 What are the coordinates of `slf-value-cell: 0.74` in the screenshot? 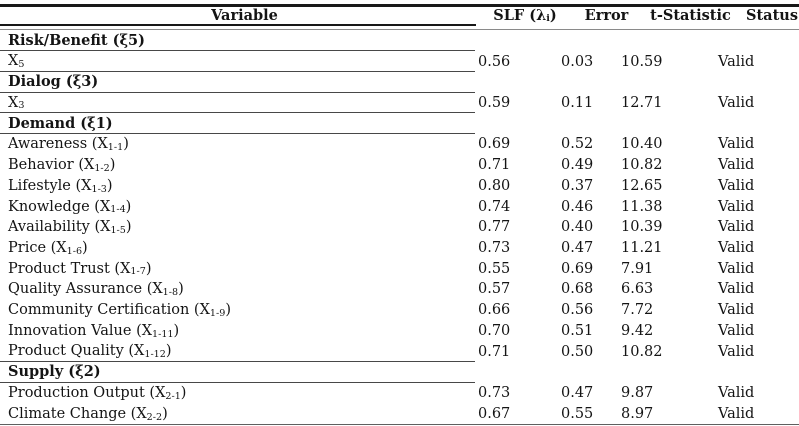 It's located at (516, 206).